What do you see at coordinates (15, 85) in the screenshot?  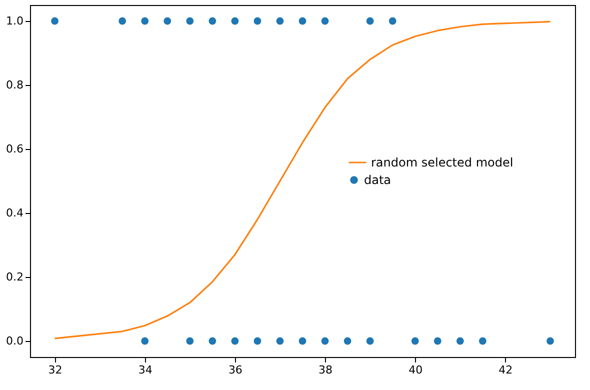 I see `y-tick-label: 0.8` at bounding box center [15, 85].